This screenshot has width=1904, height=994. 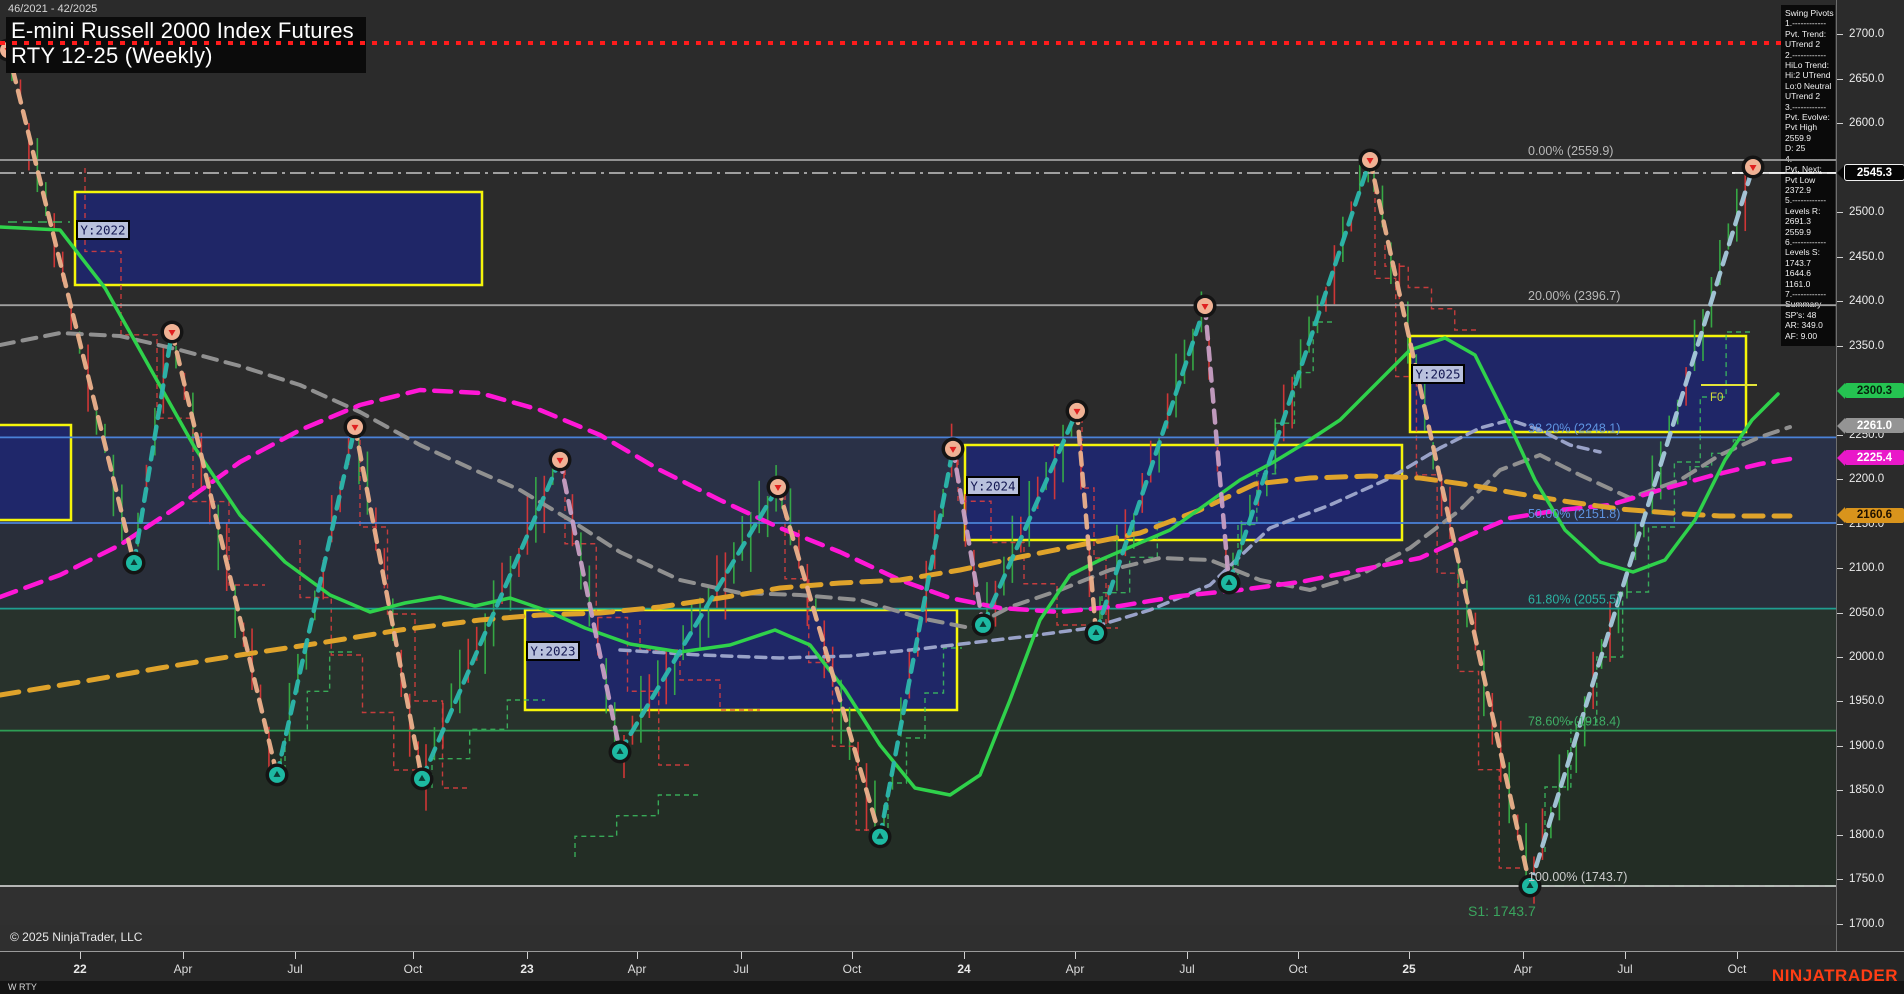 What do you see at coordinates (1870, 569) in the screenshot?
I see `price-tick: 2100.0` at bounding box center [1870, 569].